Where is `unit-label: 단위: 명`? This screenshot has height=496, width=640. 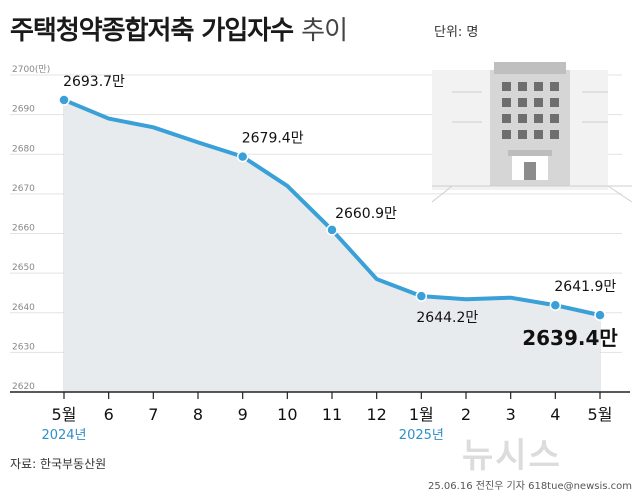 unit-label: 단위: 명 is located at coordinates (456, 32).